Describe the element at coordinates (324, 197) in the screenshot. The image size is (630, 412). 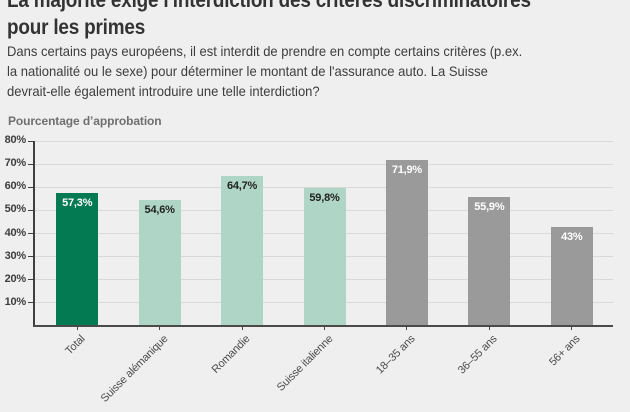
I see `bar-value-label: 59,8%` at that location.